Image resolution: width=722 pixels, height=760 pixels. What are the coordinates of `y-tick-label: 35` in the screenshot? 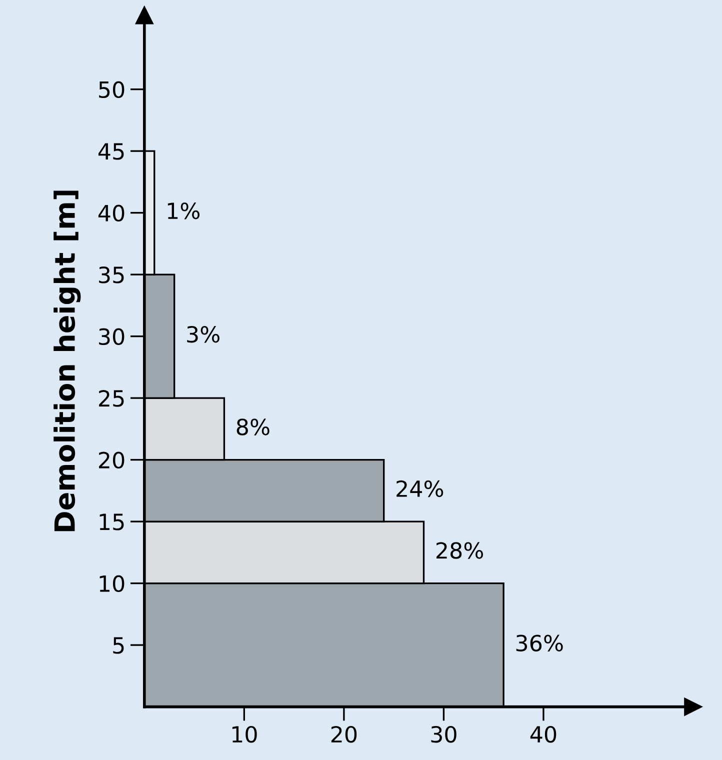 It's located at (111, 275).